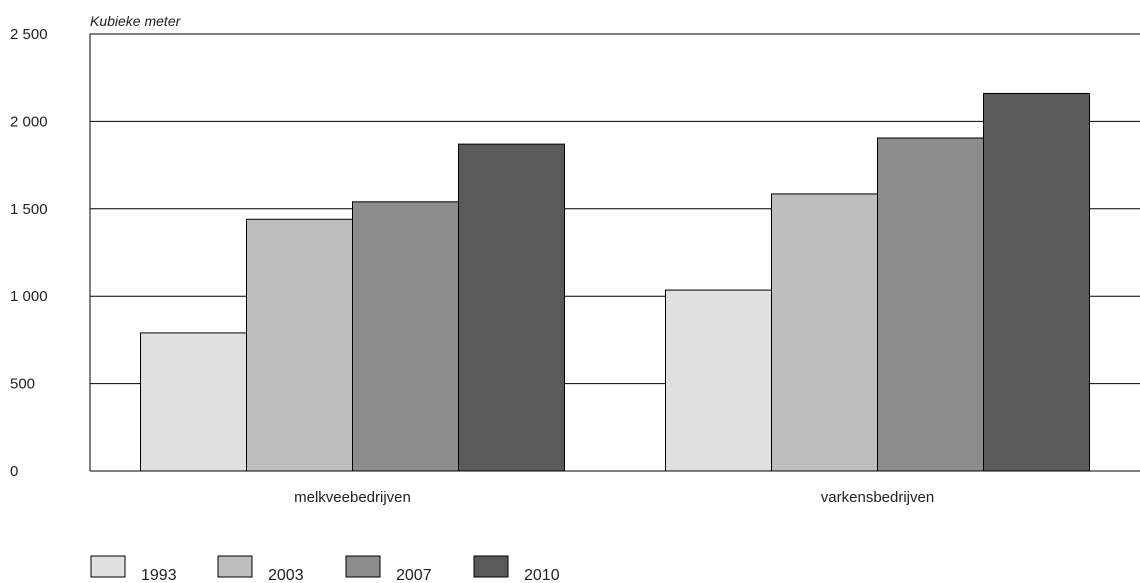 Image resolution: width=1140 pixels, height=583 pixels. Describe the element at coordinates (824, 332) in the screenshot. I see `bar-varkensbedrijven-2003` at that location.